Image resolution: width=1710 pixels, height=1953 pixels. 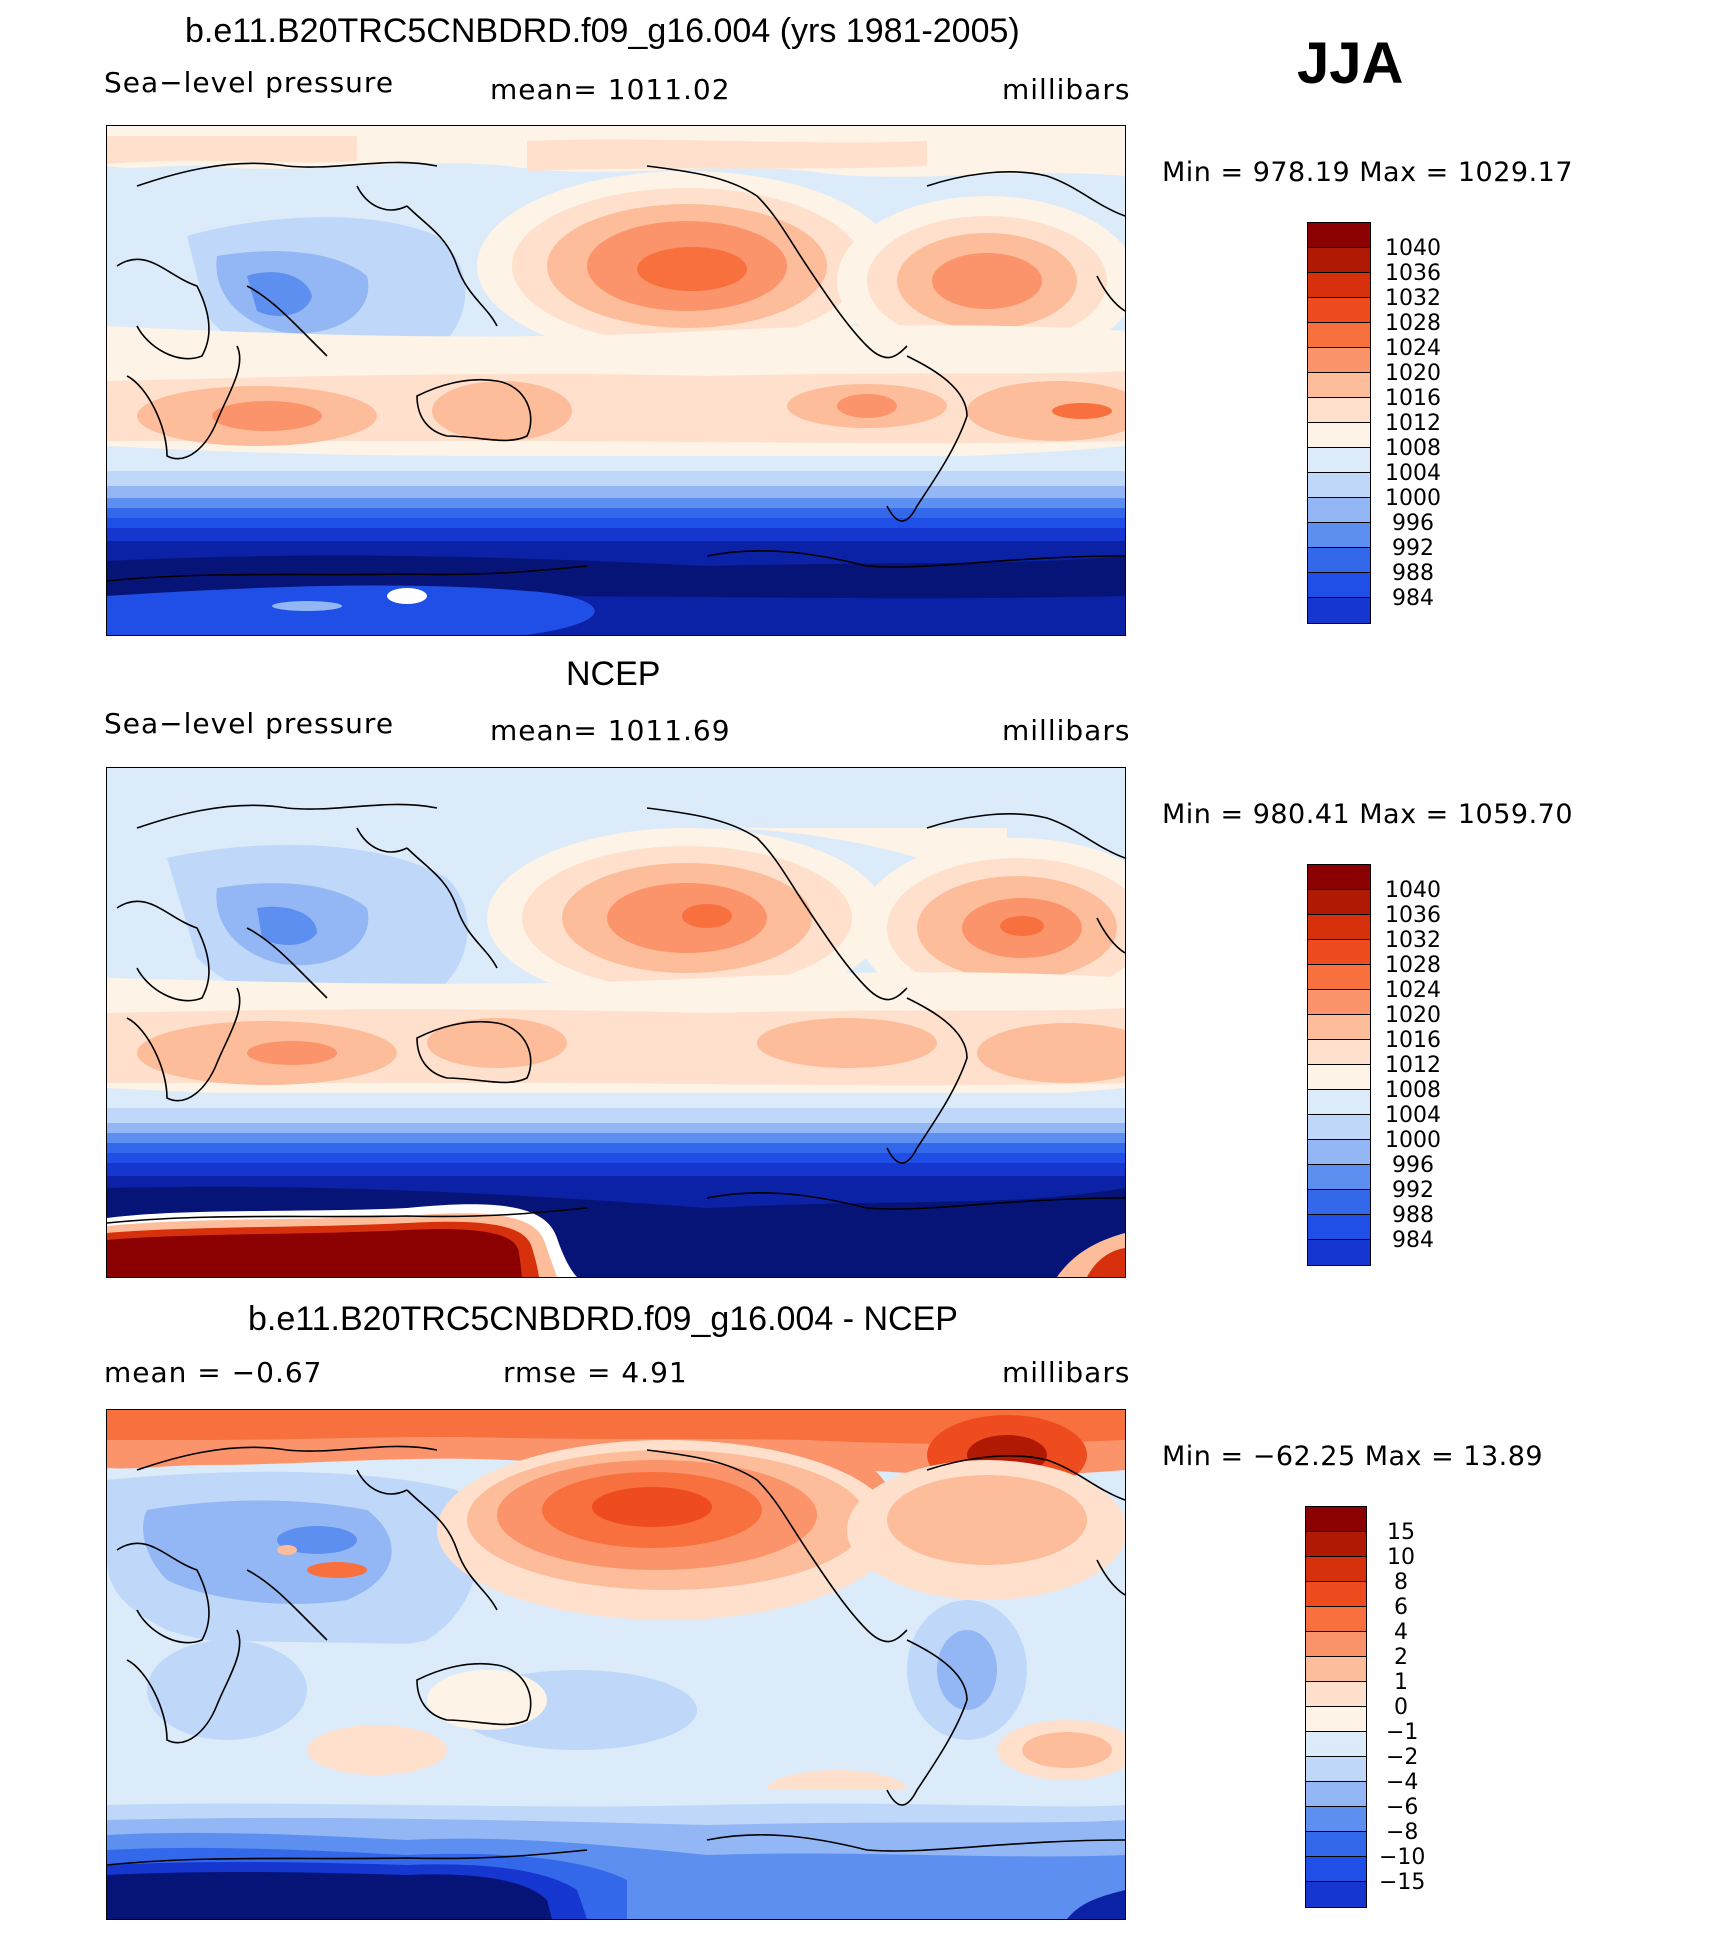 What do you see at coordinates (1413, 1215) in the screenshot?
I see `panel-obs-colorbar-label: 988` at bounding box center [1413, 1215].